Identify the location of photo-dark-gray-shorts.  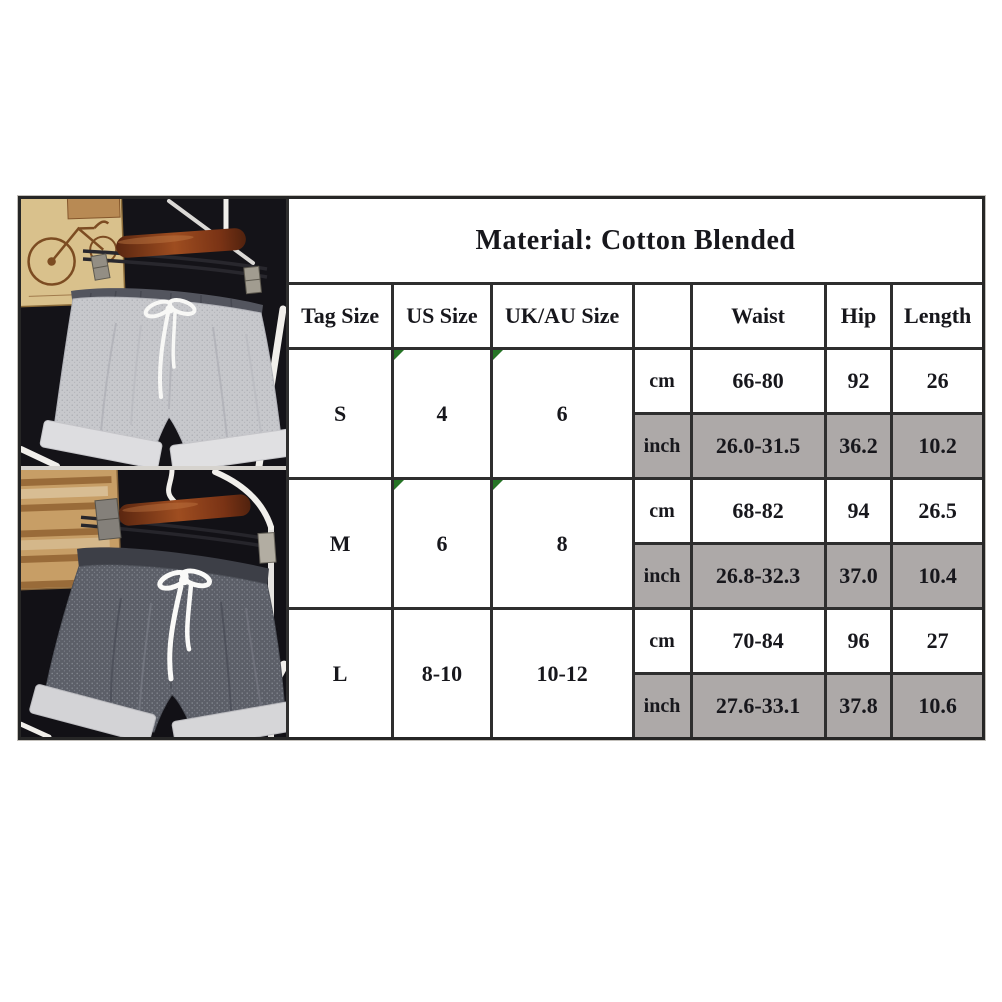
(153, 603).